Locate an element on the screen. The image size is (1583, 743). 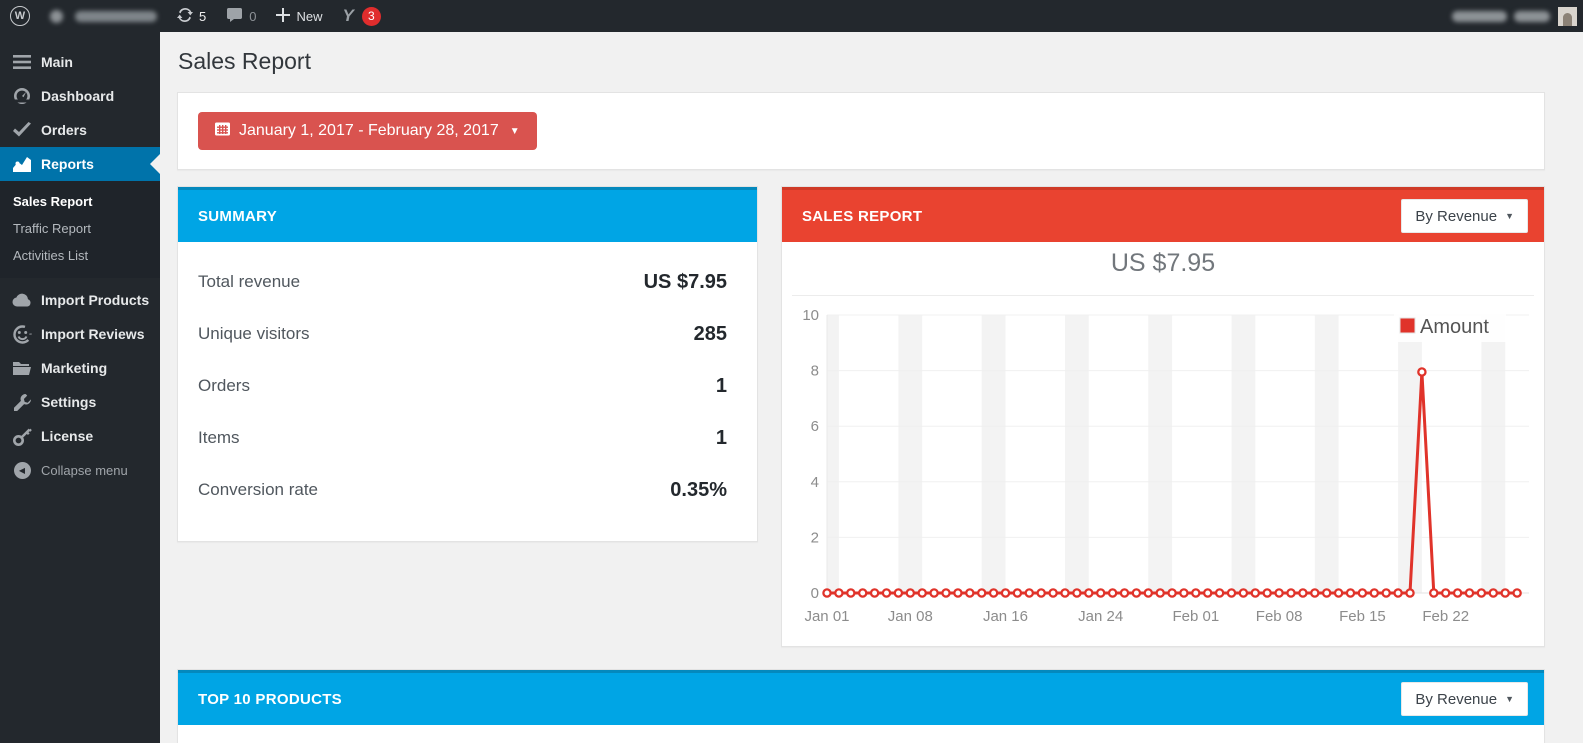
page-title: Sales Report is located at coordinates (244, 61).